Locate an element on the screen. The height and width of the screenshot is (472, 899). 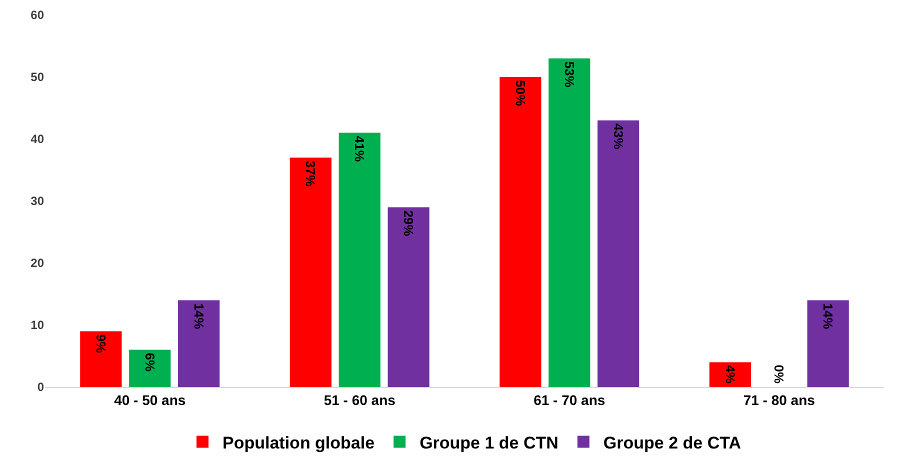
y-tick-label: 30 is located at coordinates (37, 201).